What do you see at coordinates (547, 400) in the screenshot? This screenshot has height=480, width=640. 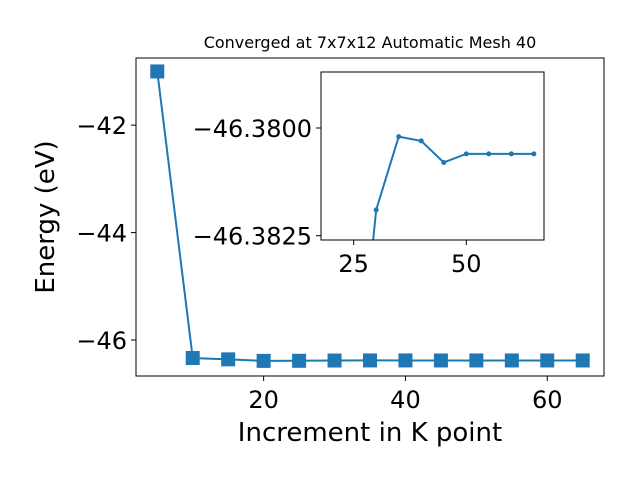 I see `x-tick-label: 60` at bounding box center [547, 400].